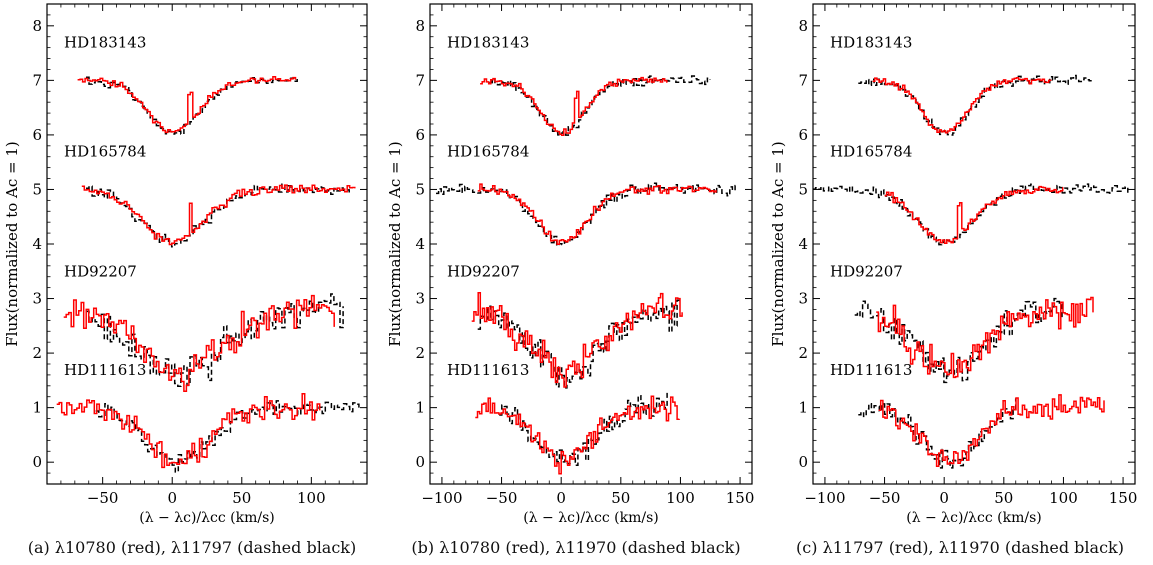  I want to click on spectrum-HD92207-black-dashed, so click(579, 344).